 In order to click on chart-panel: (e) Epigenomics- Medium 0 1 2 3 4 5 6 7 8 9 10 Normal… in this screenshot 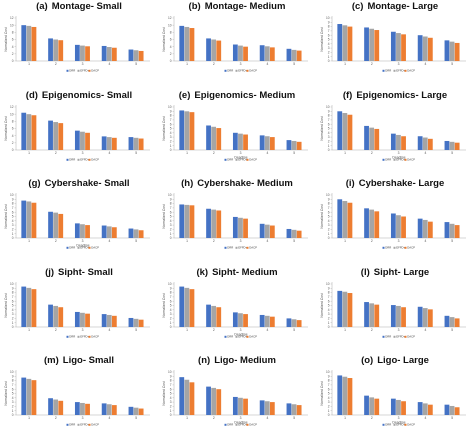, I will do `click(237, 133)`.